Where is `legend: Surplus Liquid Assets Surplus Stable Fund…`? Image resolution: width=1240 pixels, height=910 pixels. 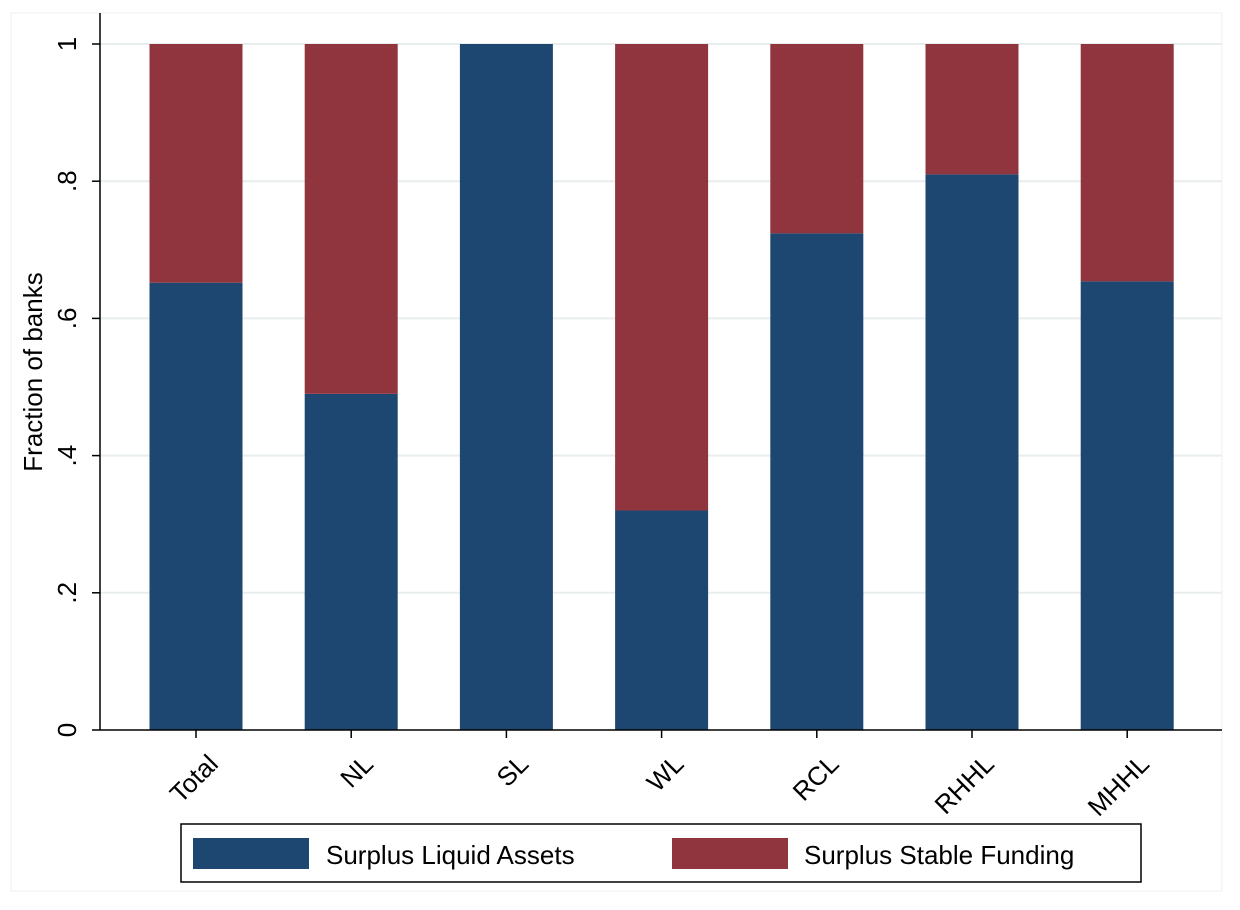
legend: Surplus Liquid Assets Surplus Stable Fund… is located at coordinates (661, 853).